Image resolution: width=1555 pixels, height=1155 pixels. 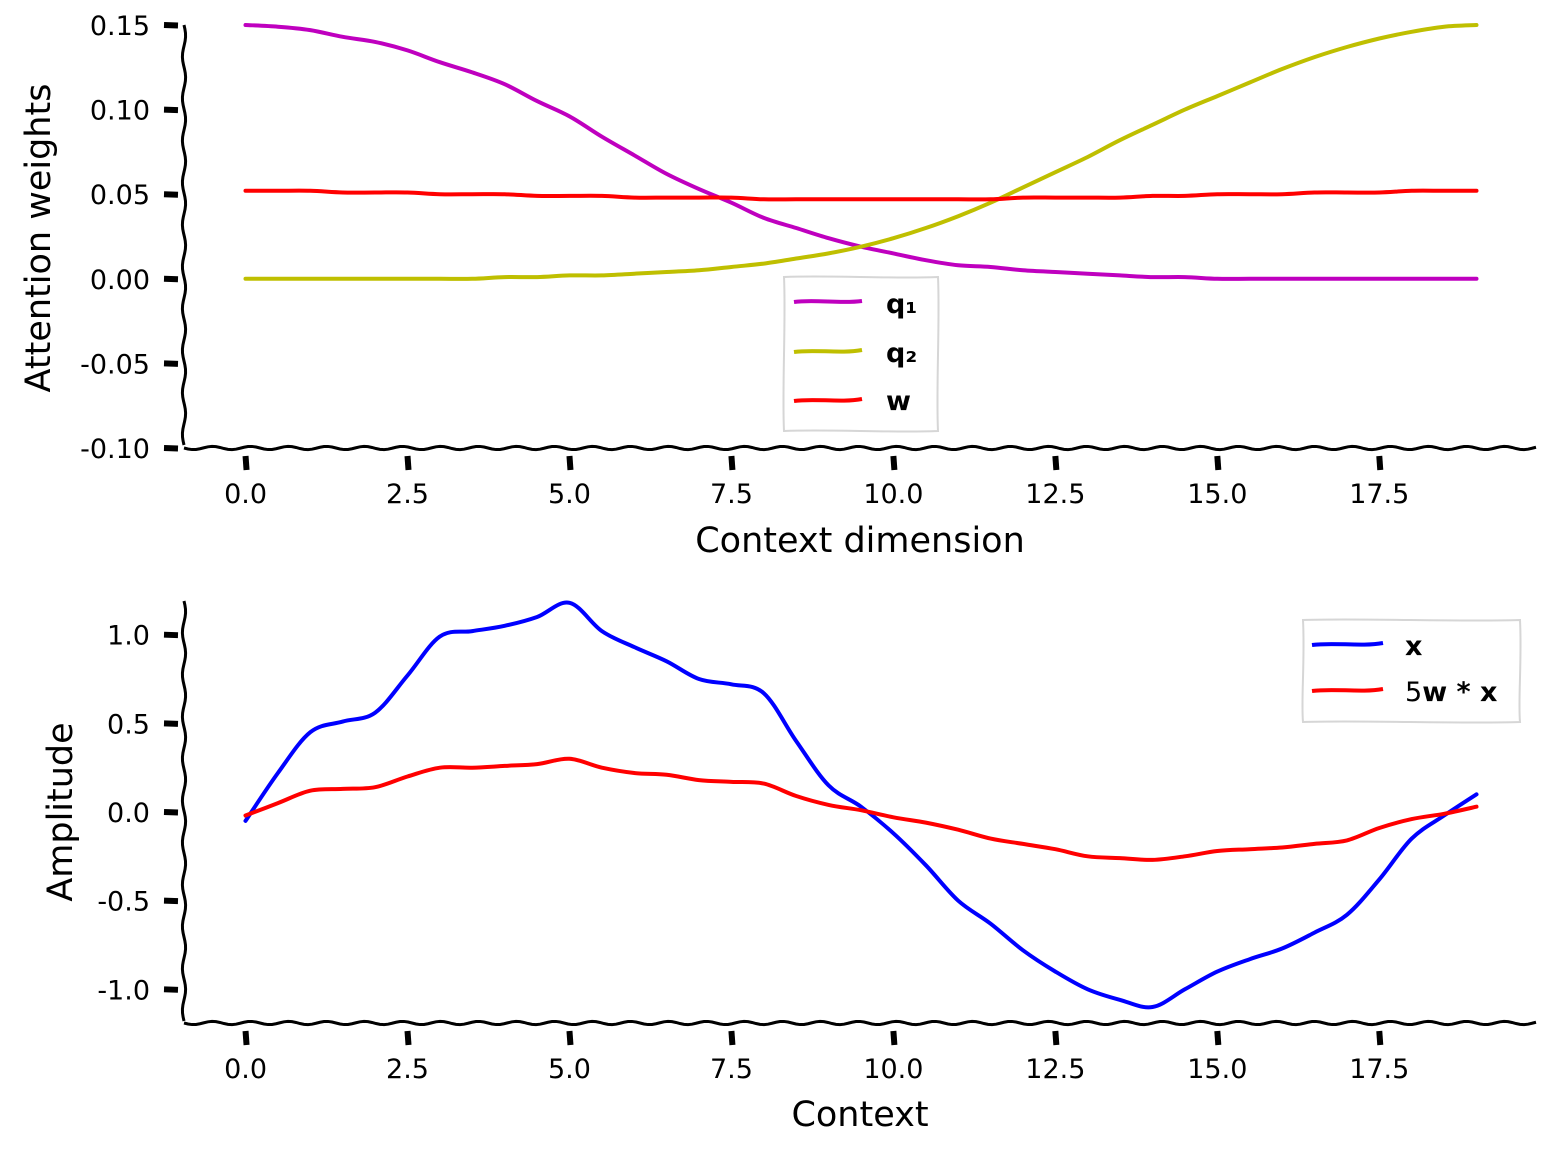 What do you see at coordinates (128, 813) in the screenshot?
I see `y-tick-label: 0.0` at bounding box center [128, 813].